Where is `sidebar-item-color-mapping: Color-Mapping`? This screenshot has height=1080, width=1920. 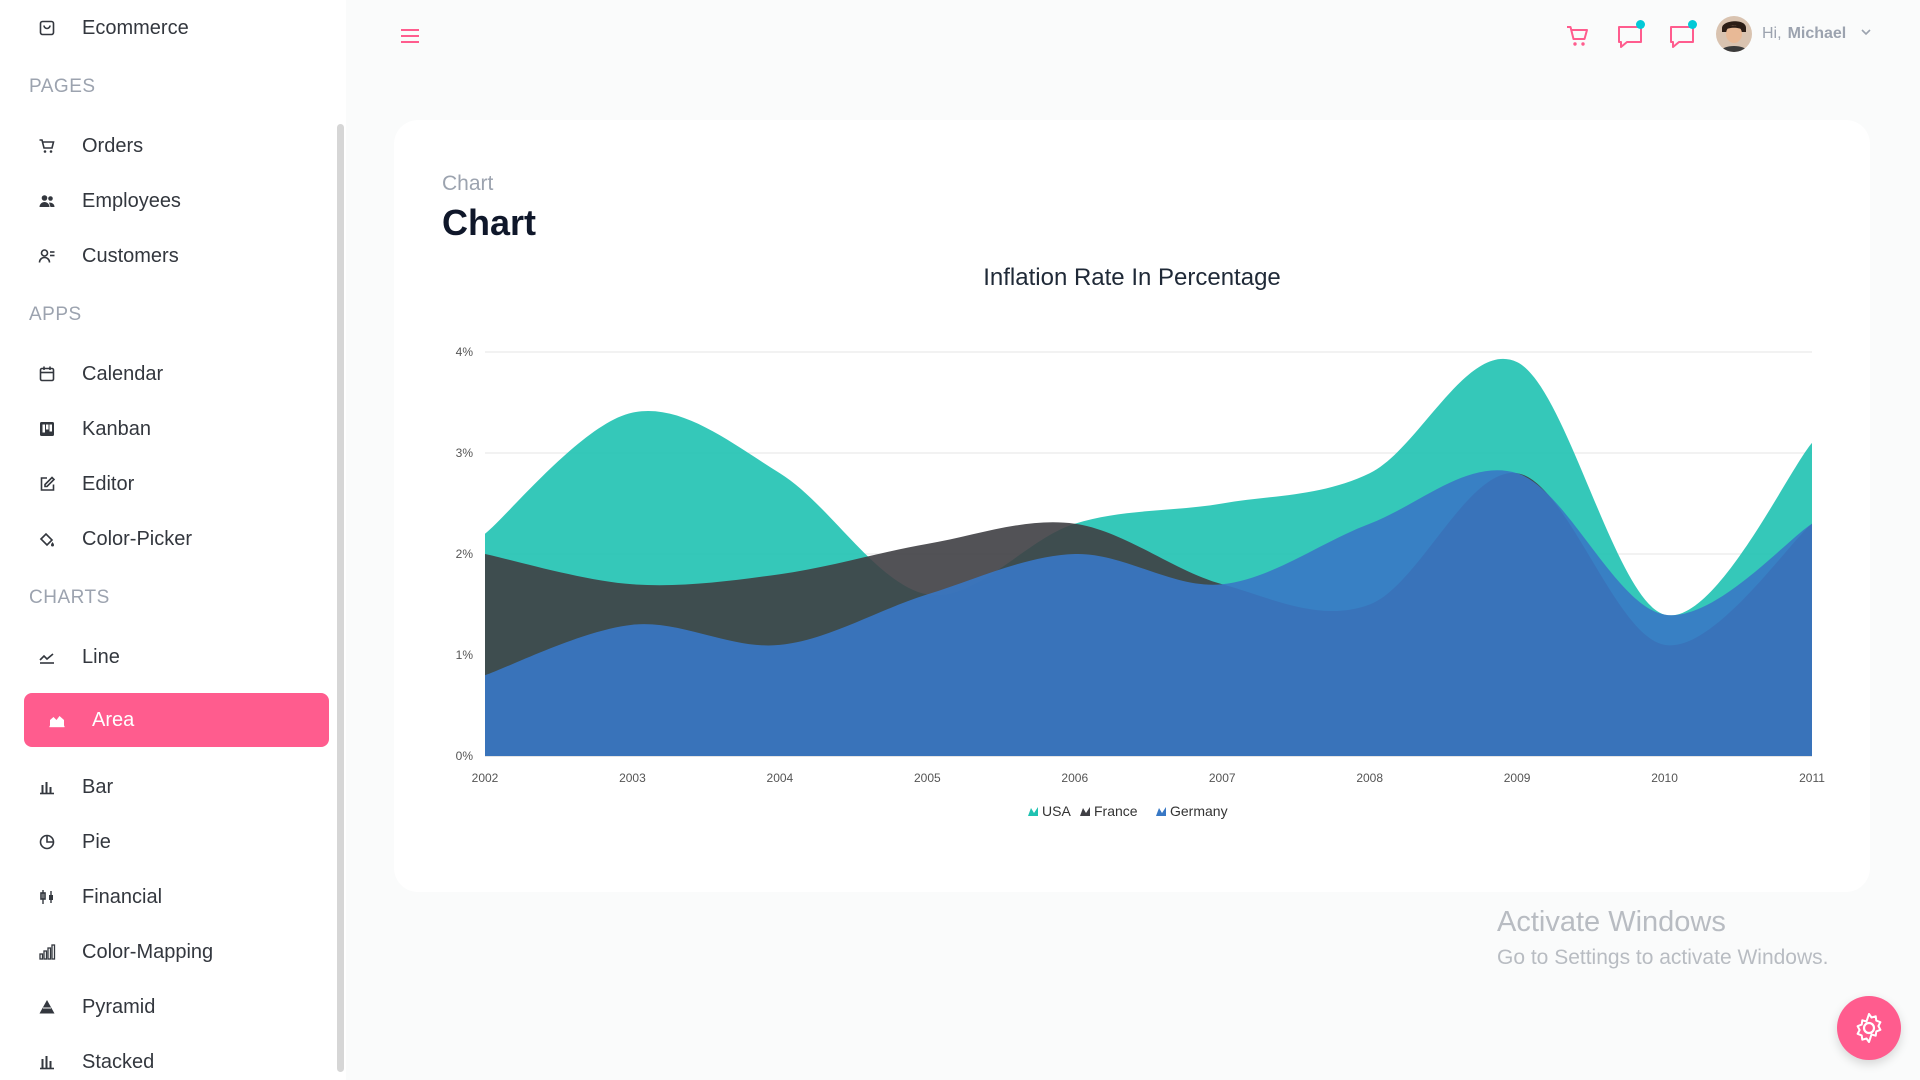 sidebar-item-color-mapping: Color-Mapping is located at coordinates (176, 952).